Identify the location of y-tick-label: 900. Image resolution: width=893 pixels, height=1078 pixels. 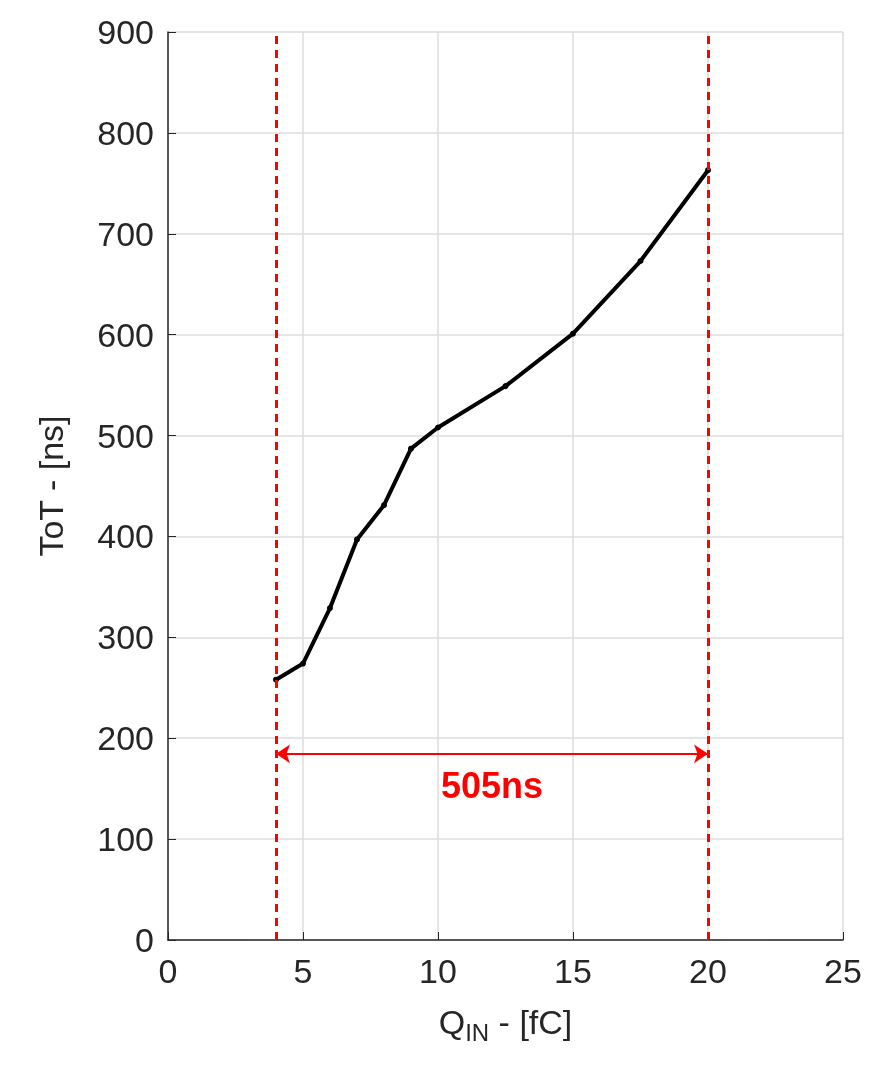
(125, 32).